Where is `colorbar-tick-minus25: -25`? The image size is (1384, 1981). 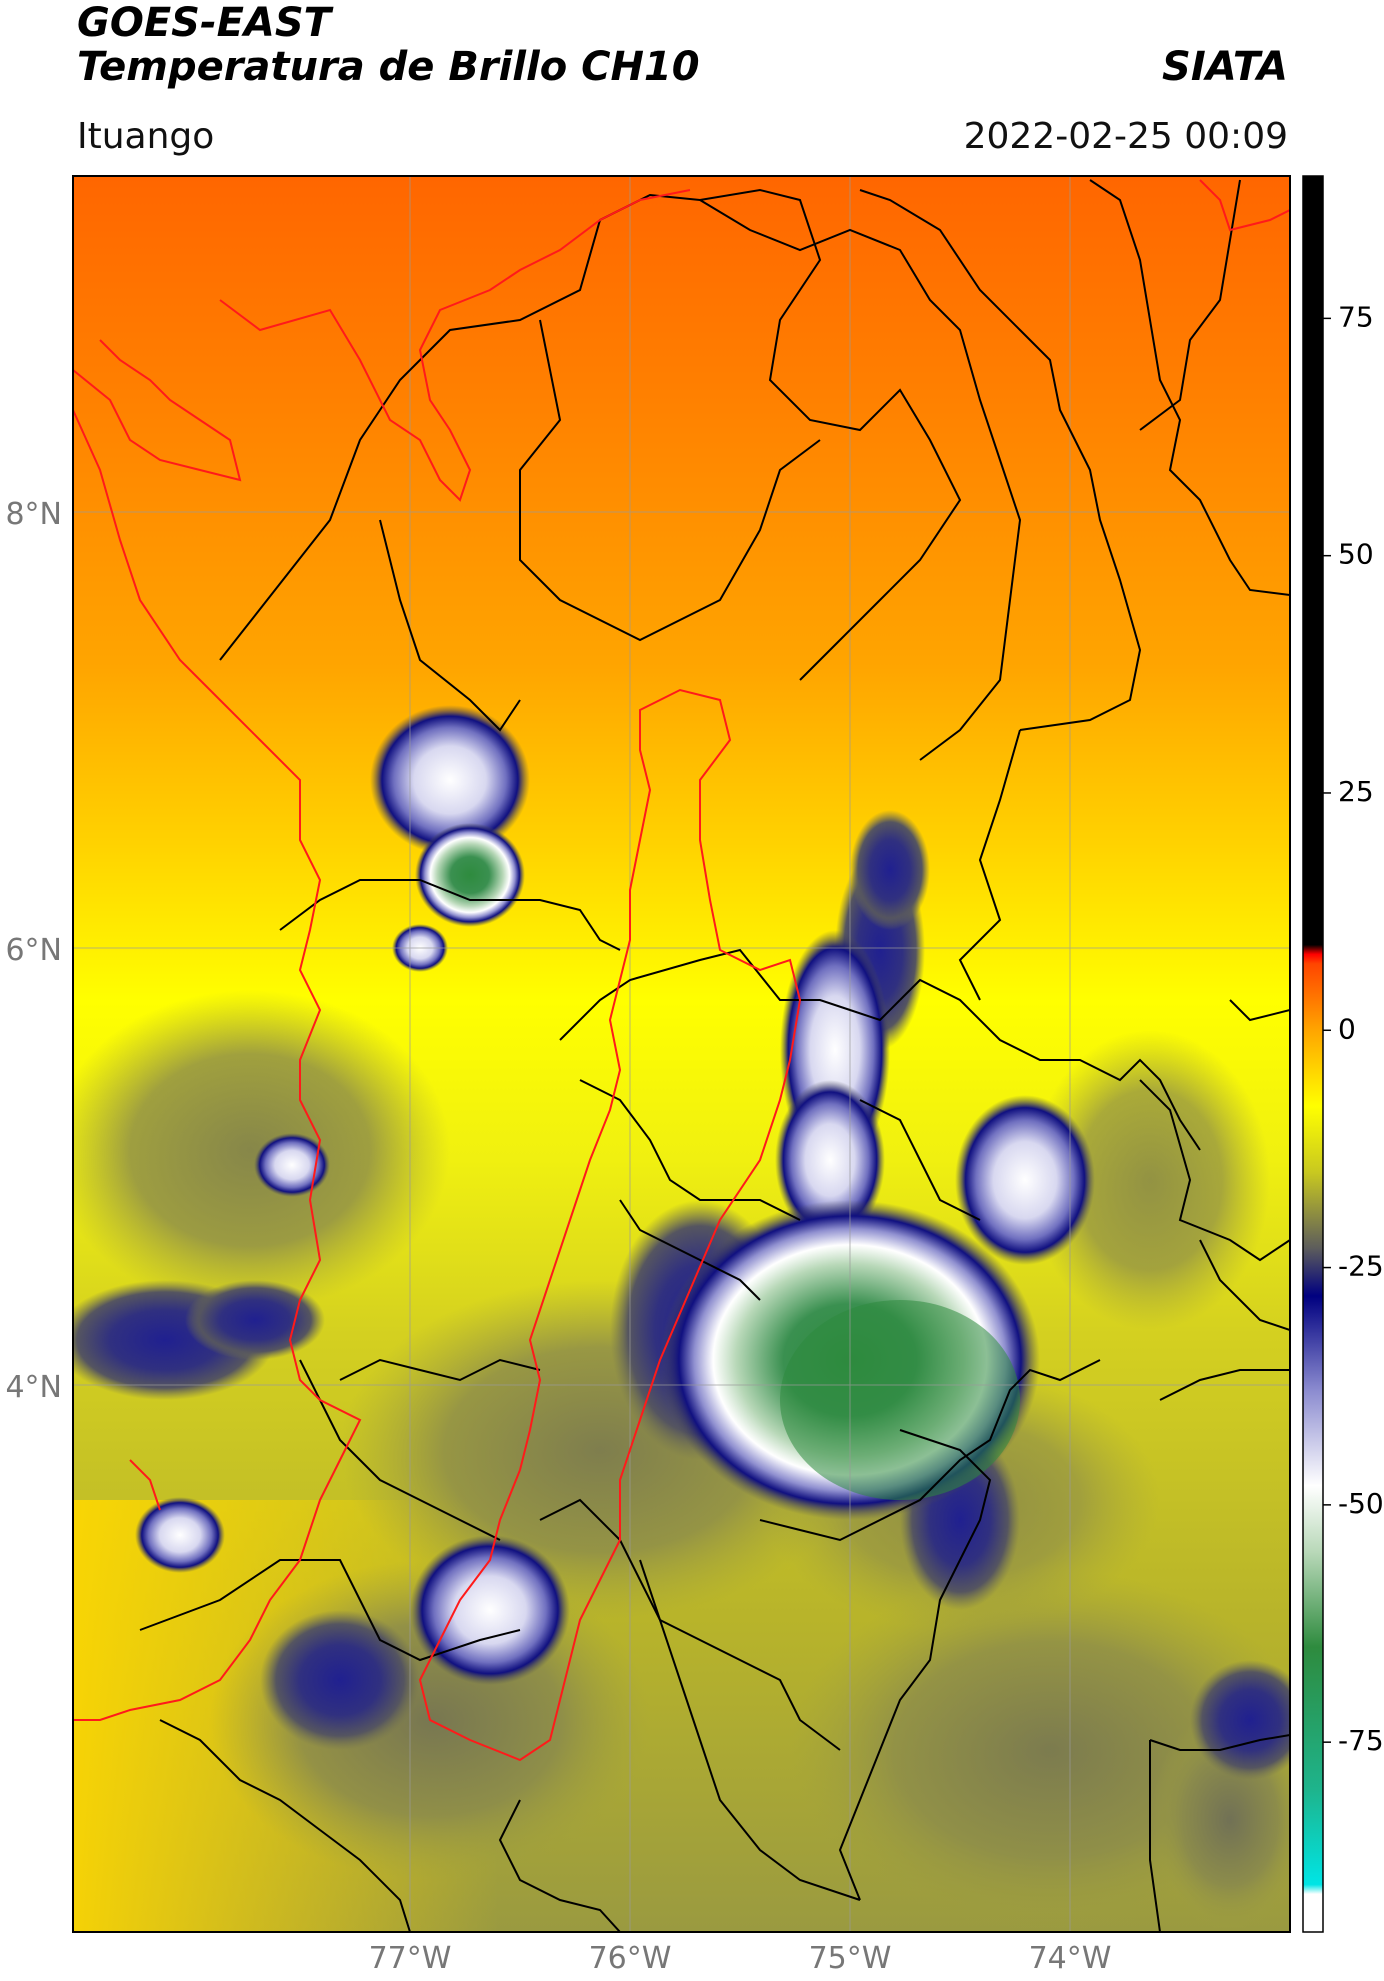
colorbar-tick-minus25: -25 is located at coordinates (1353, 1266).